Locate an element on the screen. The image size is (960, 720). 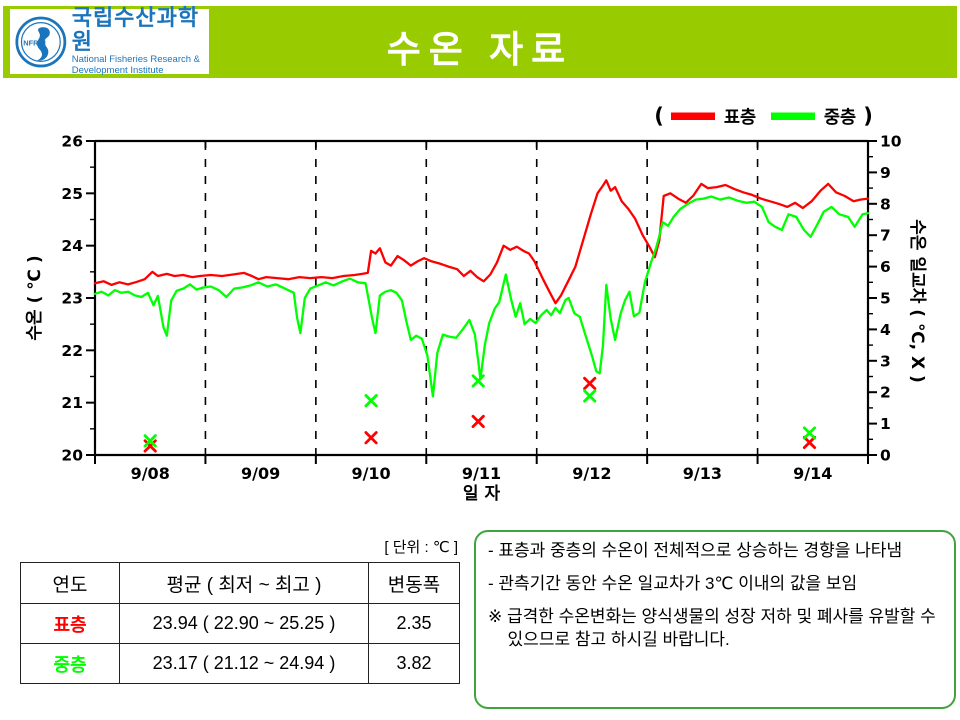
svg-text: 9/09 is located at coordinates (260, 473).